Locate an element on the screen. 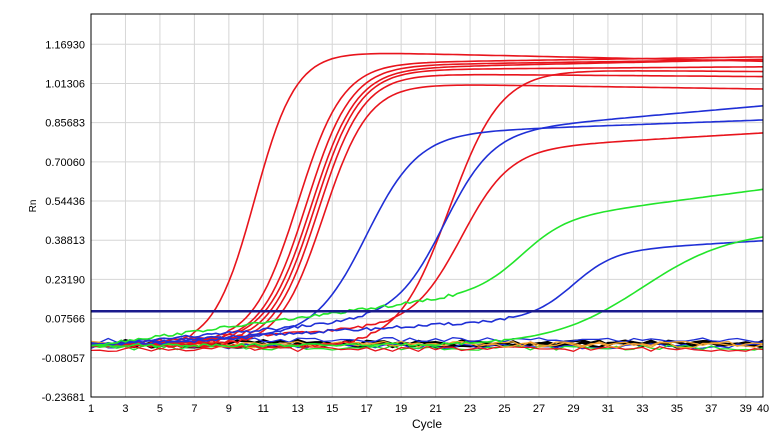 Image resolution: width=778 pixels, height=432 pixels. x-tick-label: 9 is located at coordinates (229, 409).